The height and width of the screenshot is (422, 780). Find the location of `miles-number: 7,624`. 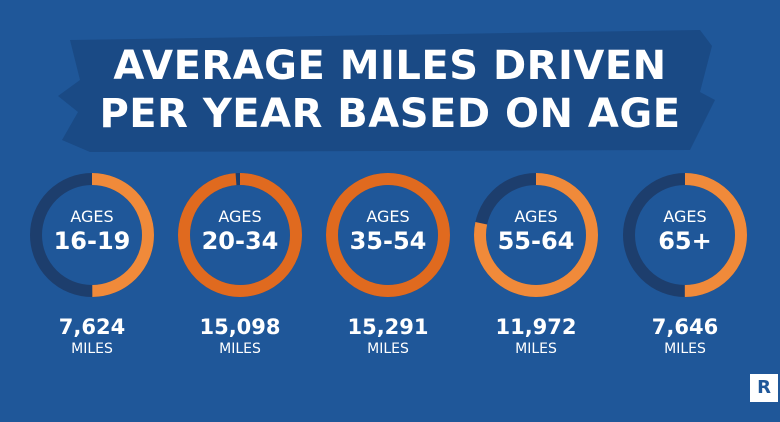

miles-number: 7,624 is located at coordinates (92, 327).